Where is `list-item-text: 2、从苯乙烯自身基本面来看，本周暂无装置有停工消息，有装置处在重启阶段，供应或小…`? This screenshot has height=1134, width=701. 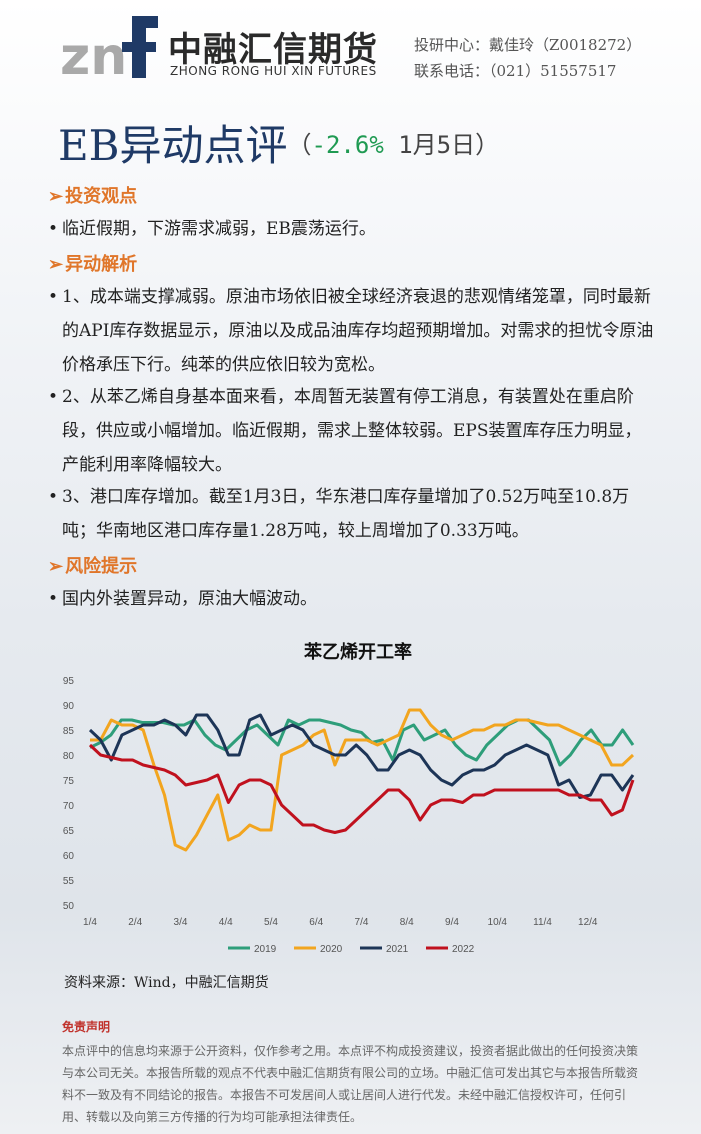 list-item-text: 2、从苯乙烯自身基本面来看，本周暂无装置有停工消息，有装置处在重启阶段，供应或小… is located at coordinates (352, 431).